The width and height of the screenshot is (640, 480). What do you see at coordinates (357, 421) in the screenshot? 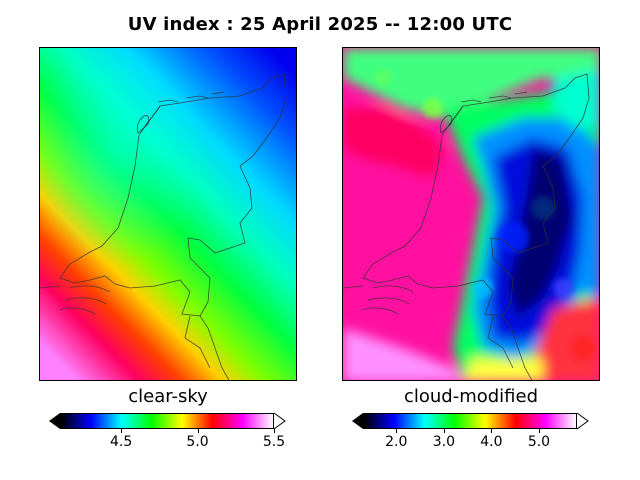
I see `colorbar-right-min-arrow` at bounding box center [357, 421].